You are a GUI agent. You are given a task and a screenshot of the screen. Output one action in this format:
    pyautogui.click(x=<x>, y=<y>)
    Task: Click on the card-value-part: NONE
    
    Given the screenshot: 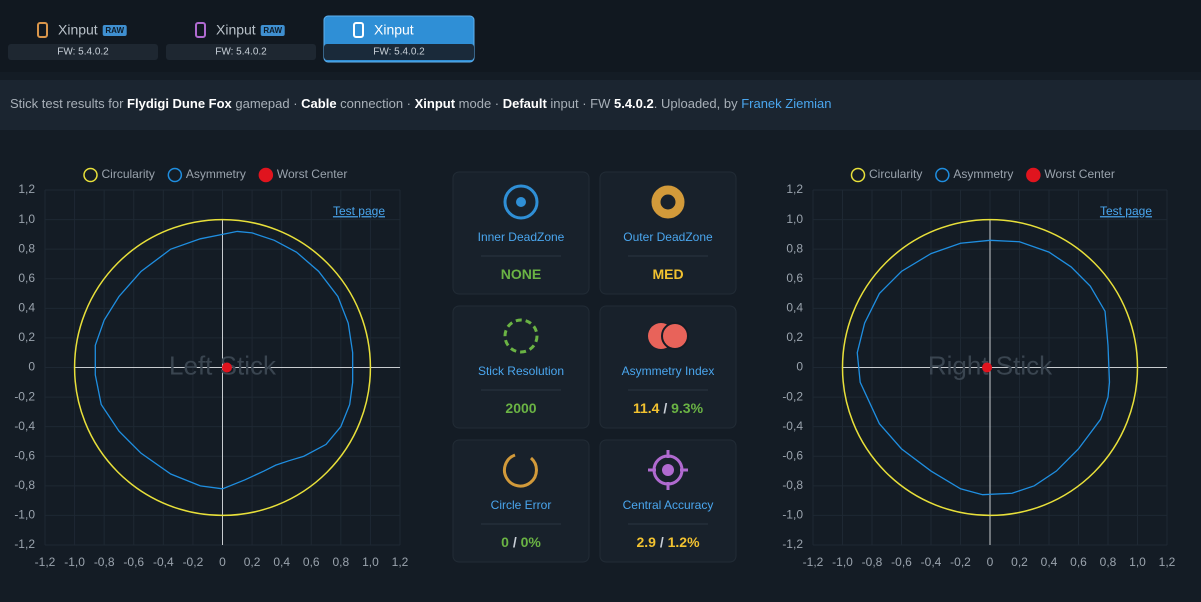 What is the action you would take?
    pyautogui.click(x=521, y=274)
    